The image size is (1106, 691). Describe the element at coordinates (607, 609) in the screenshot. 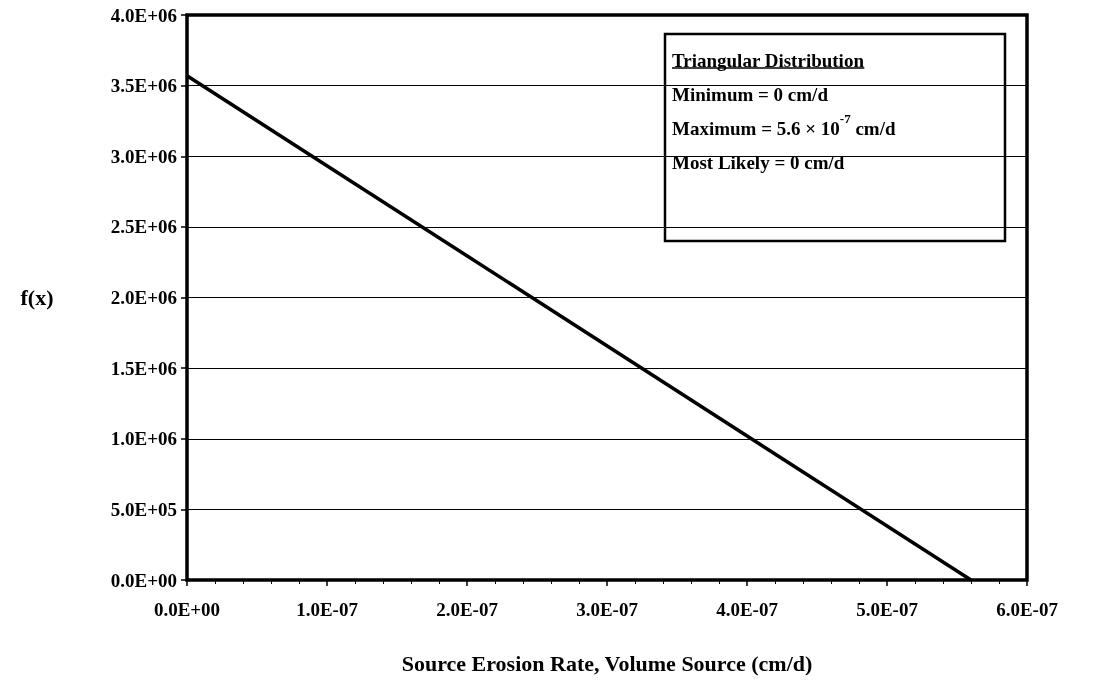

I see `x-tick-label: 3.0E-07` at that location.